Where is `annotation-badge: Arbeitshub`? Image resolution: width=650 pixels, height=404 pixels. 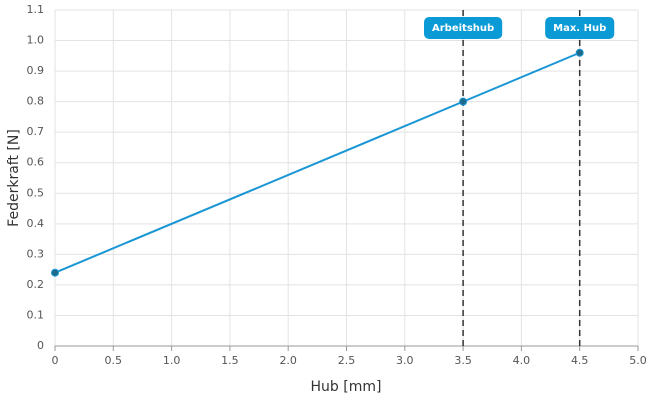 annotation-badge: Arbeitshub is located at coordinates (463, 28).